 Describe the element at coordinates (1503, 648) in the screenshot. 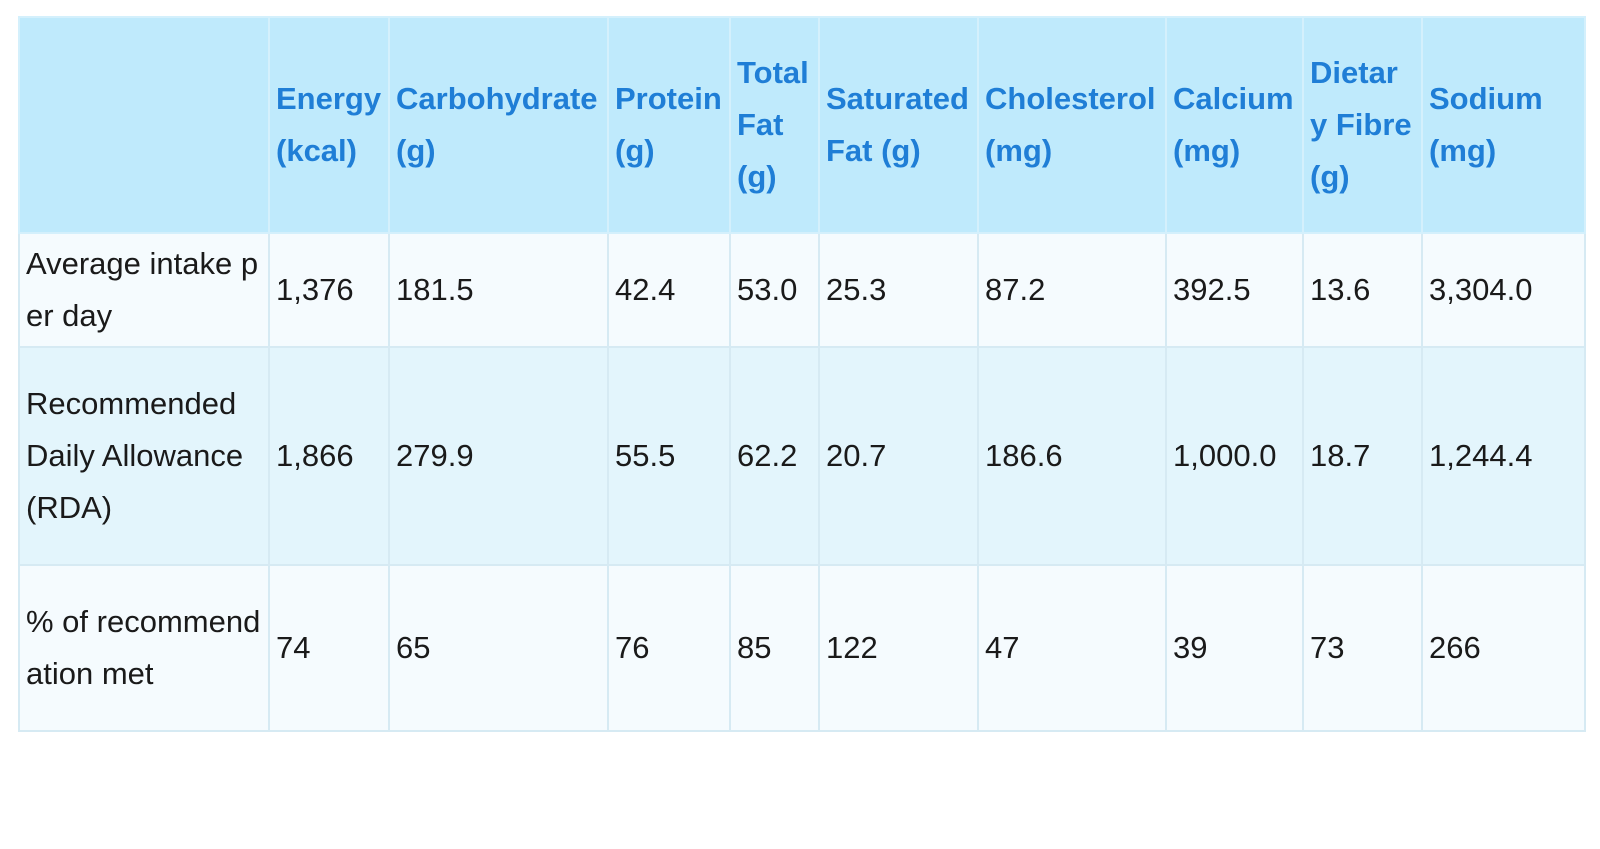

I see `table-cell: 266` at that location.